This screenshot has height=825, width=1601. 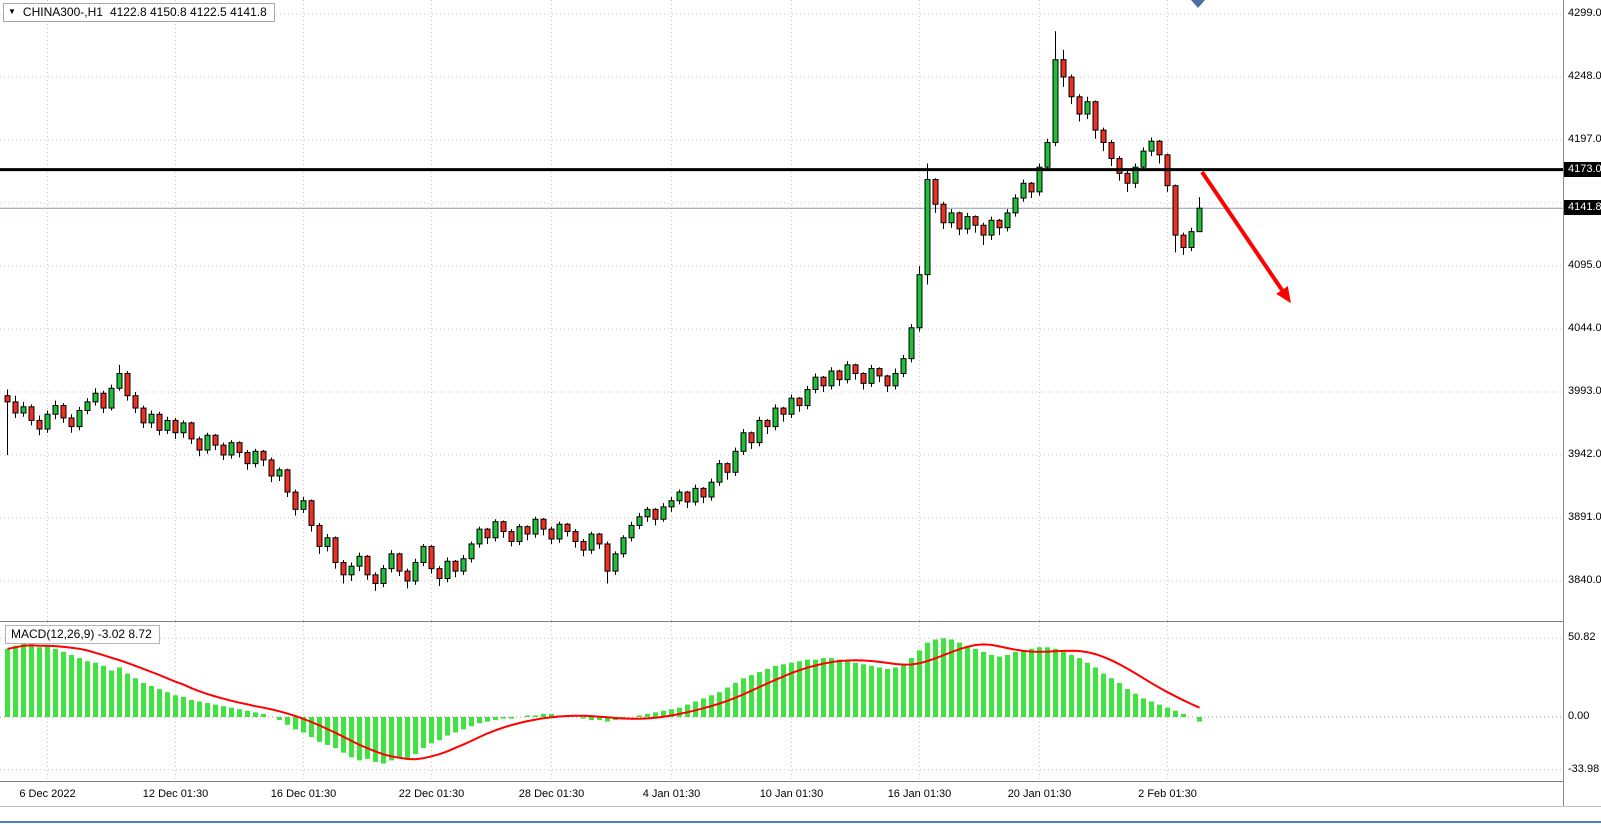 What do you see at coordinates (1582, 637) in the screenshot?
I see `macd-tick-label: 50.82` at bounding box center [1582, 637].